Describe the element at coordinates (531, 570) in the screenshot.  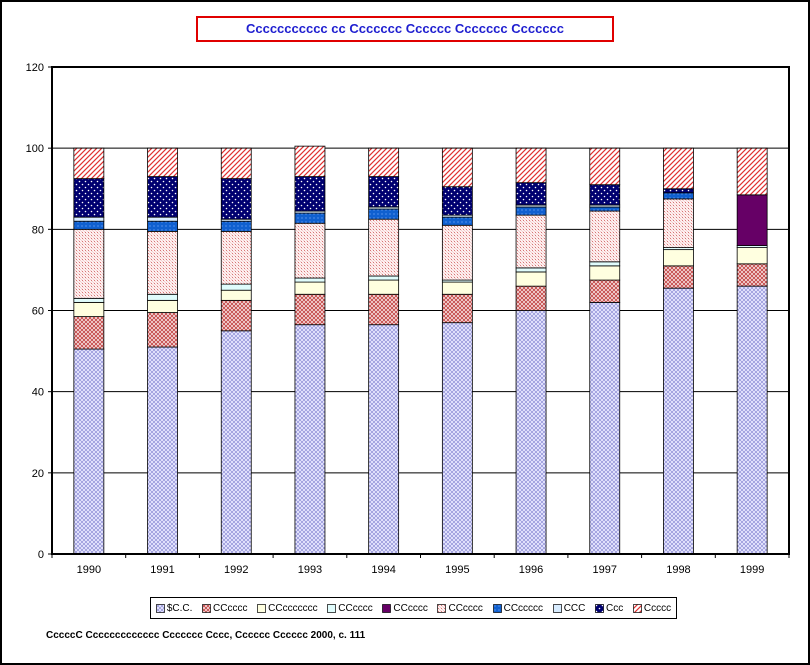
I see `x-tick-label: 1996` at that location.